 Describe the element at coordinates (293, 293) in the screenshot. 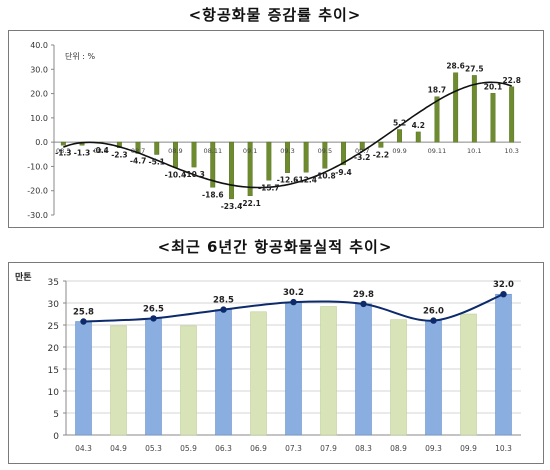

I see `data-label: 30.2` at that location.